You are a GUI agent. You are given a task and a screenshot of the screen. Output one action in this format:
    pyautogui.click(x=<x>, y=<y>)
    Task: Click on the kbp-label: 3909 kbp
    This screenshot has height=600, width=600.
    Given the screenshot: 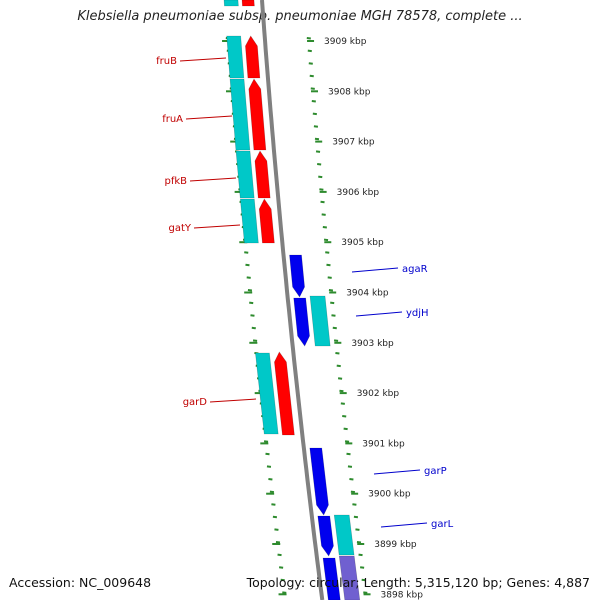 What is the action you would take?
    pyautogui.click(x=345, y=42)
    